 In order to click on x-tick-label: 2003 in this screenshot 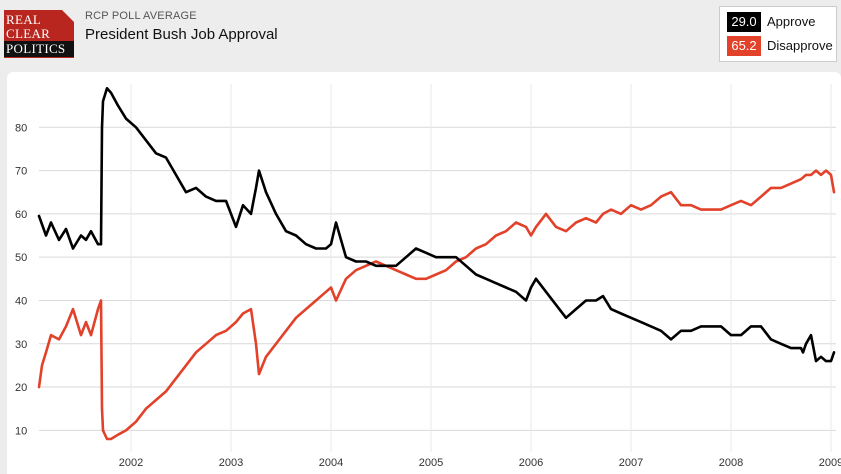, I will do `click(231, 463)`.